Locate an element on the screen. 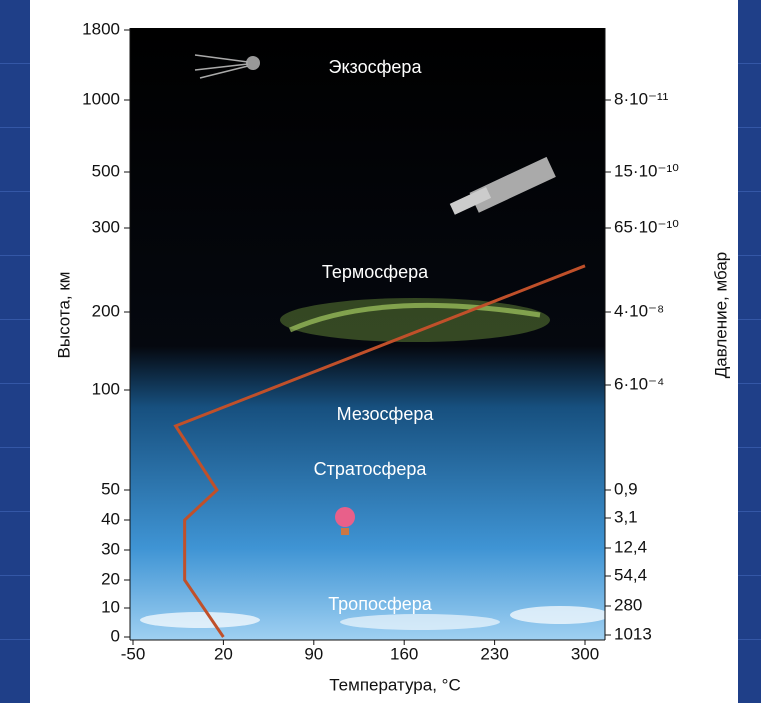 The width and height of the screenshot is (761, 708). x-tick-label: 160 is located at coordinates (404, 653).